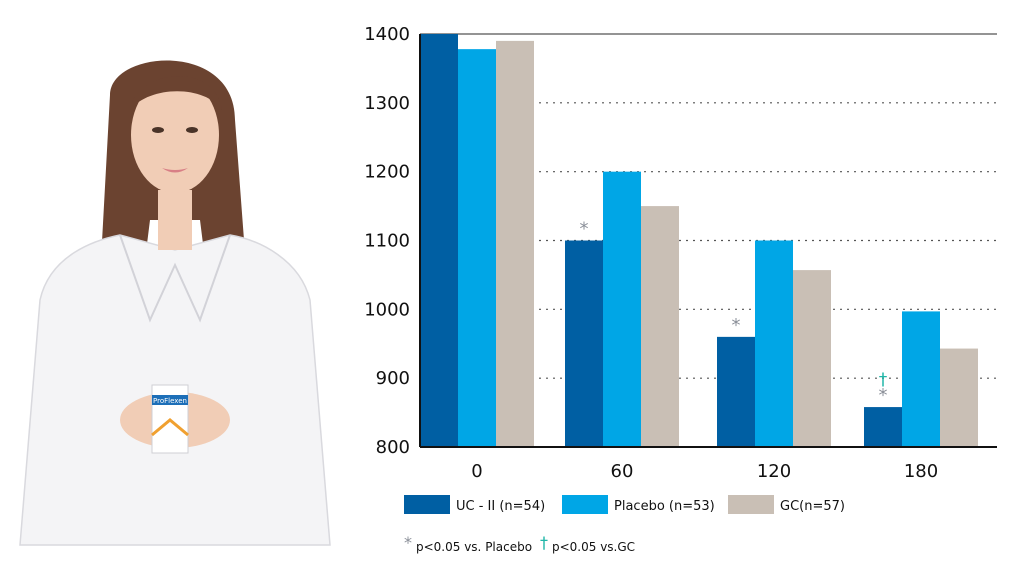  I want to click on legend-item: GC(n=57), so click(786, 504).